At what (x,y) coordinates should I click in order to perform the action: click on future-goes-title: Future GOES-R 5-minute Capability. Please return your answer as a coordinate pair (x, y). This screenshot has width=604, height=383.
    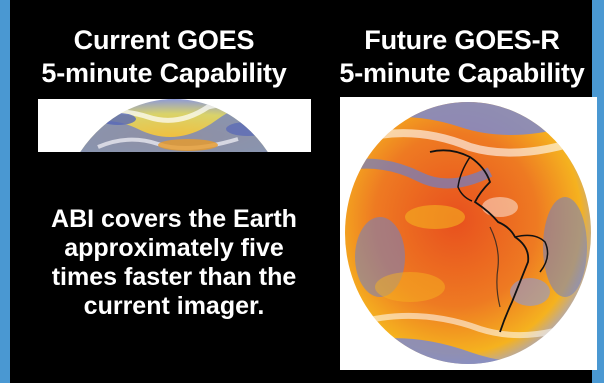
    Looking at the image, I should click on (462, 57).